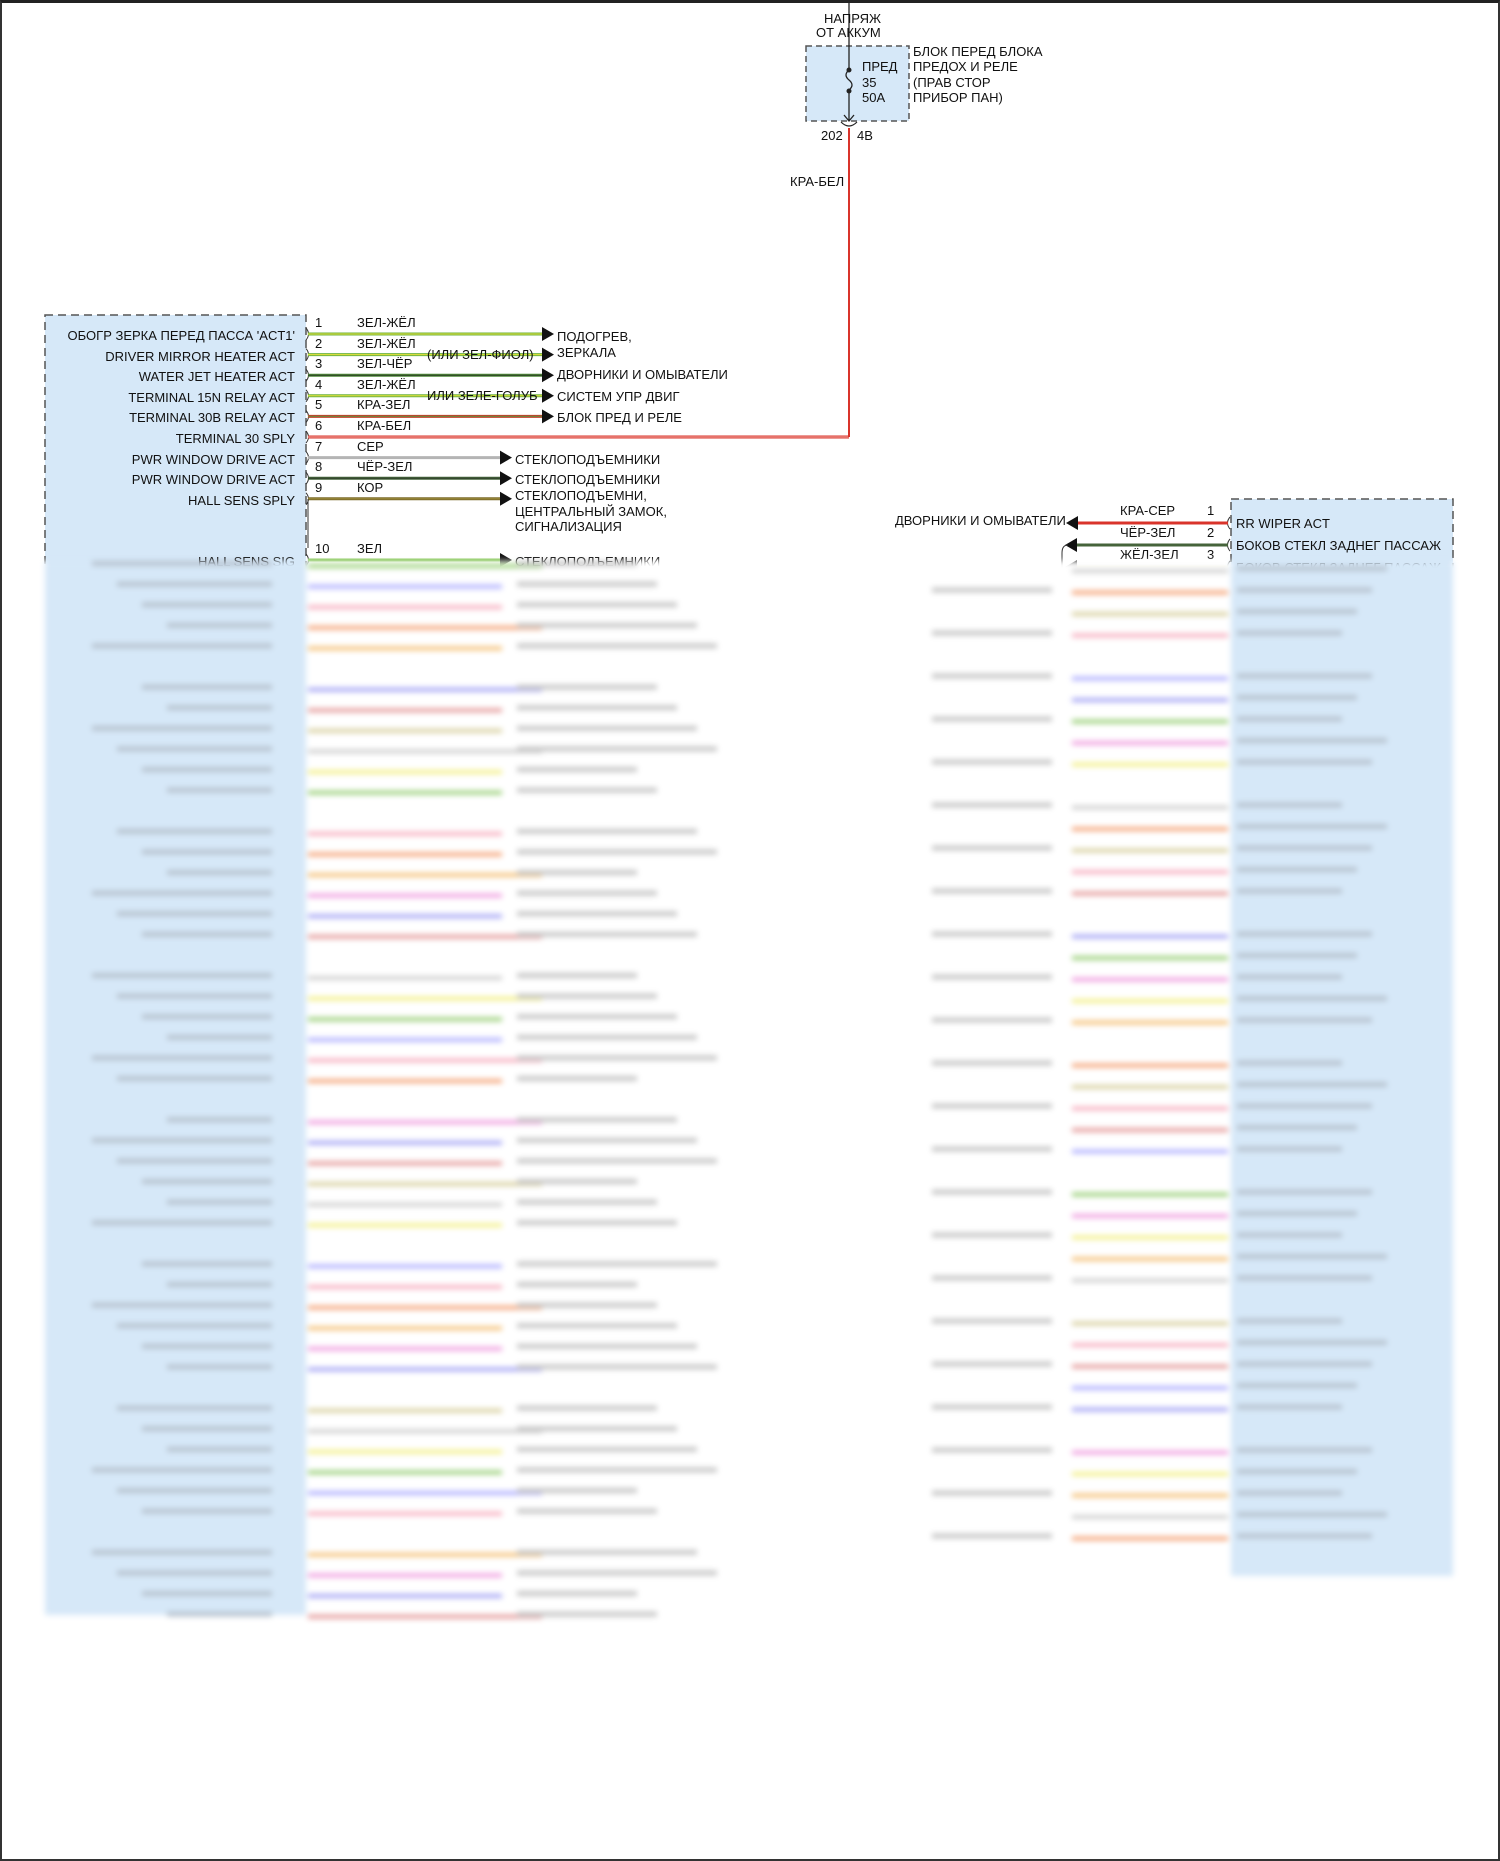  I want to click on dest-engine-control: СИСТЕМ УПР ДВИГ, so click(618, 396).